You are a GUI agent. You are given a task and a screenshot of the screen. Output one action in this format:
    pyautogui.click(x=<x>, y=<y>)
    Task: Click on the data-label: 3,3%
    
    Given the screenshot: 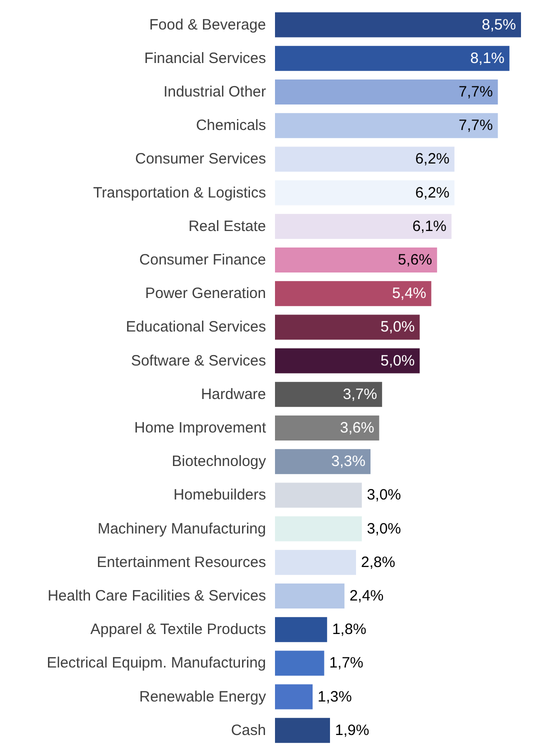 What is the action you would take?
    pyautogui.click(x=348, y=461)
    